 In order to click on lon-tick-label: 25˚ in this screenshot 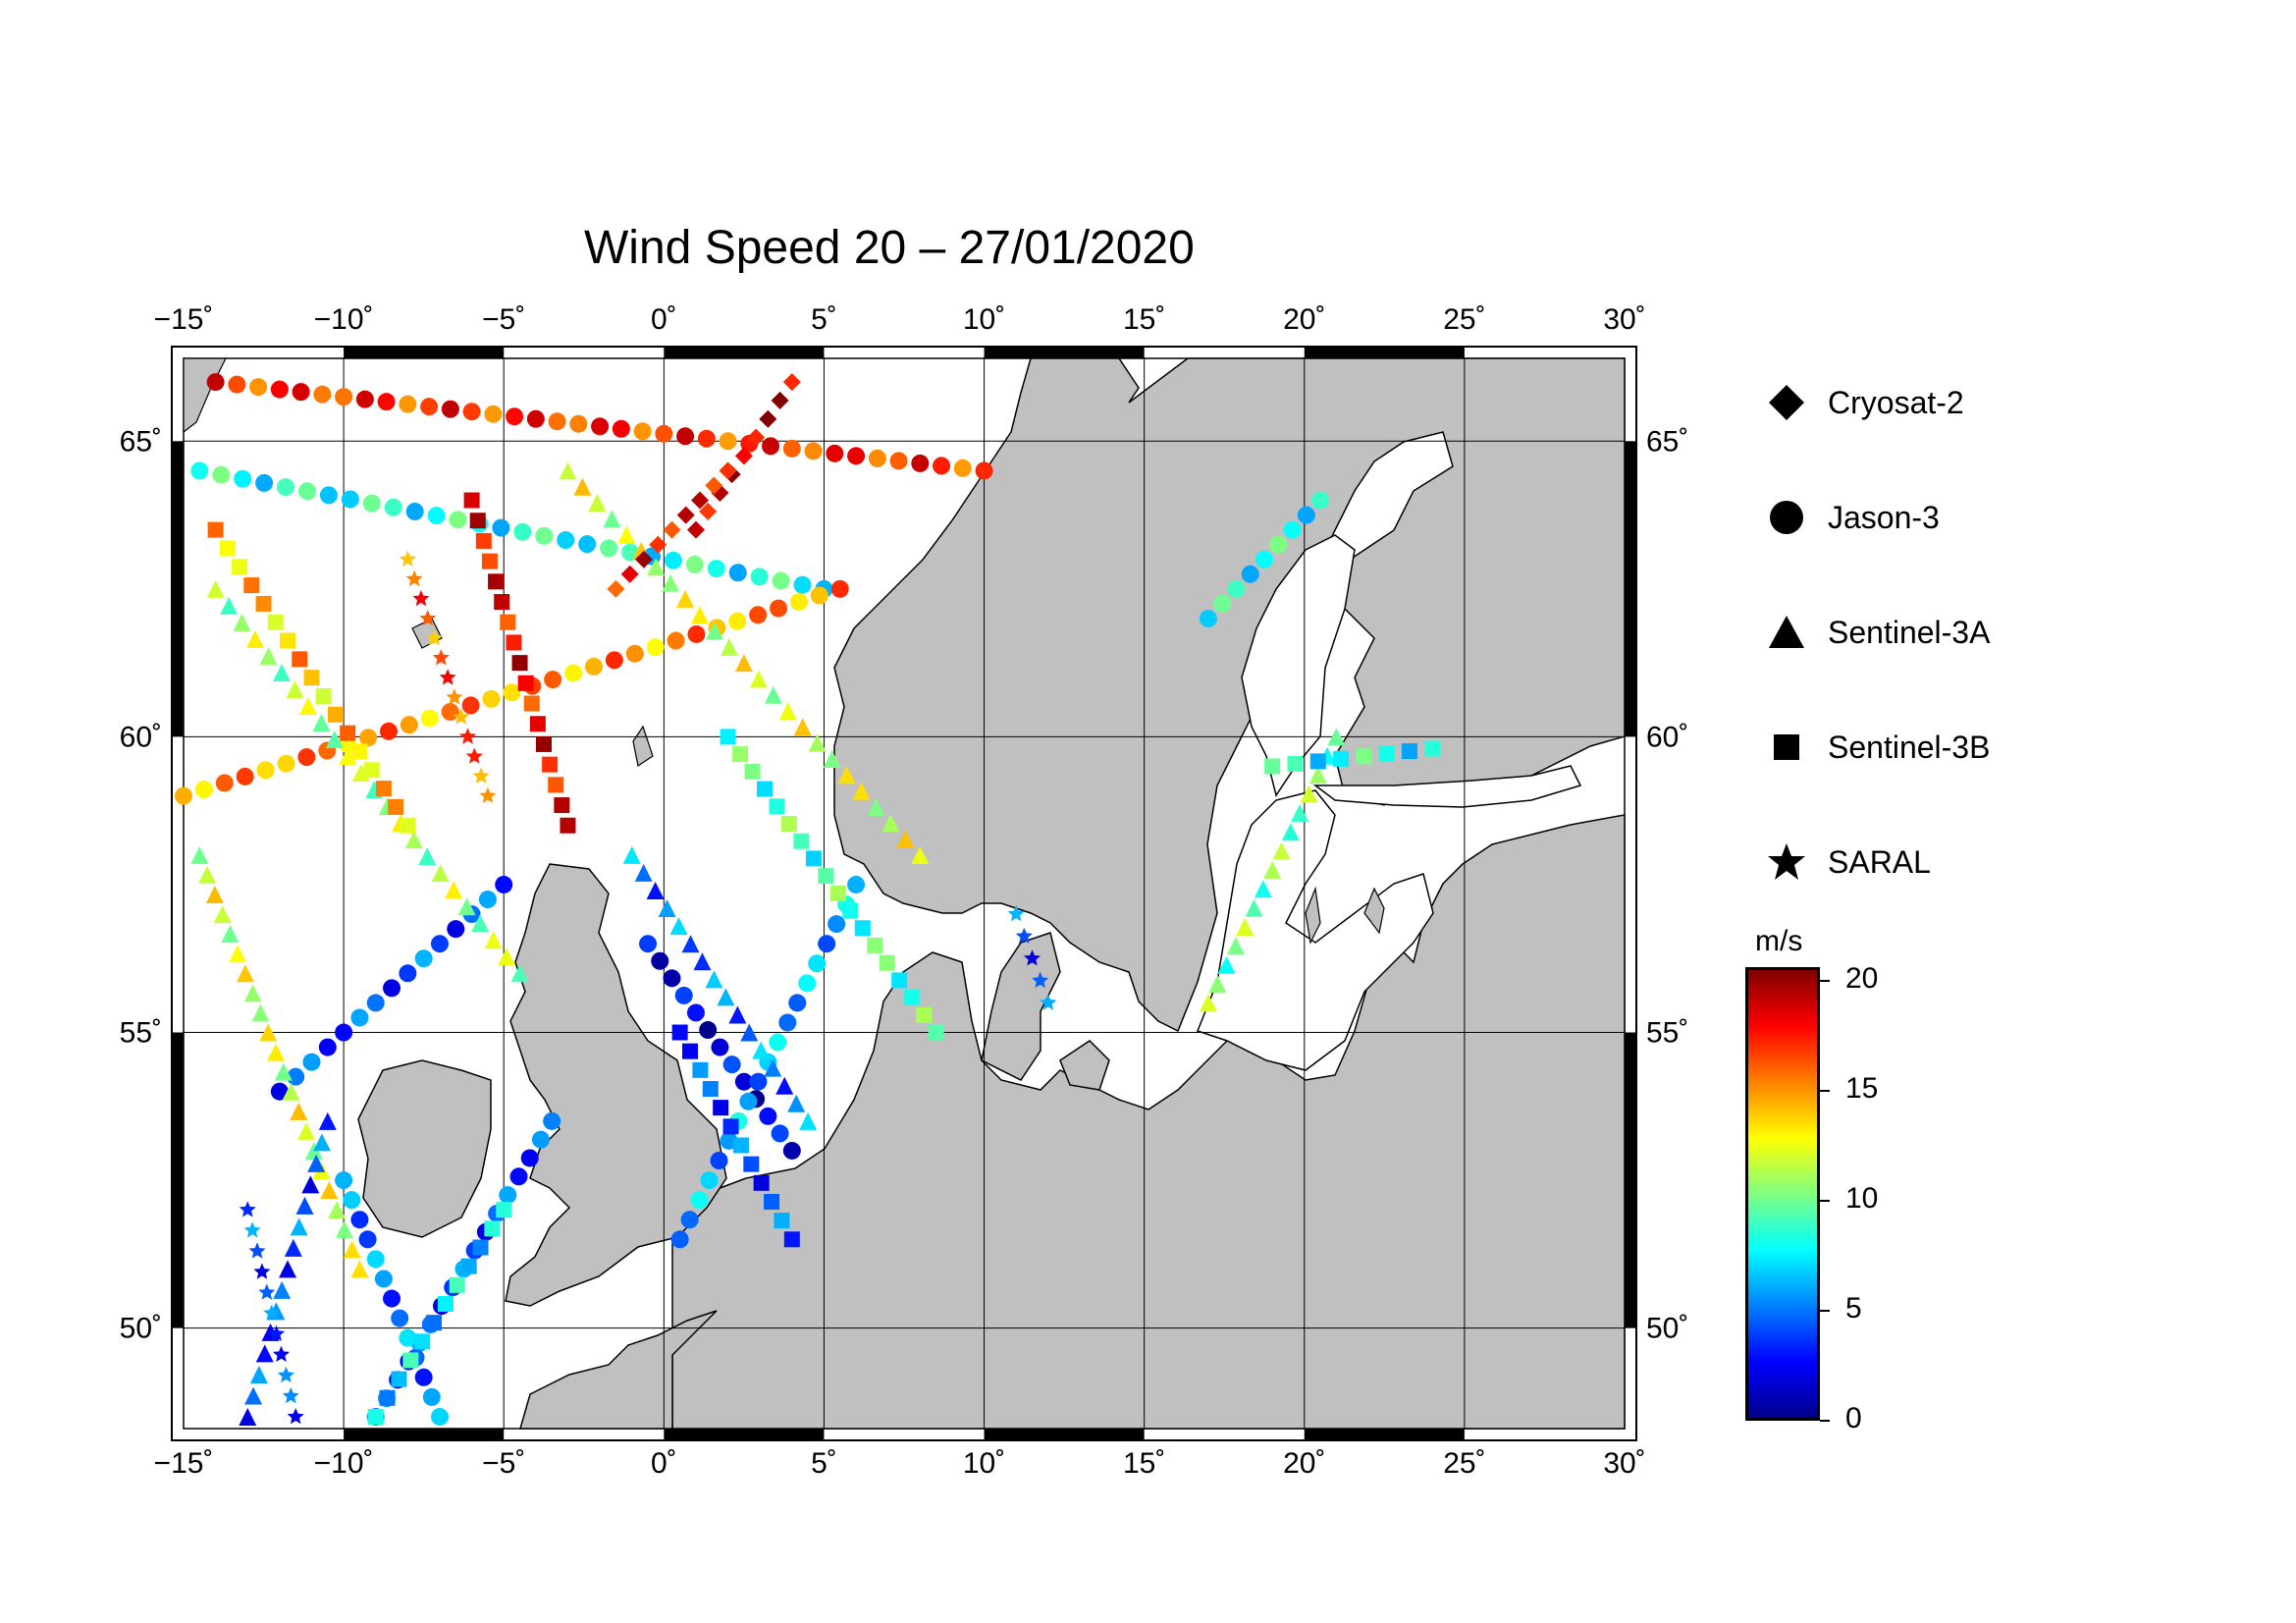, I will do `click(1464, 1463)`.